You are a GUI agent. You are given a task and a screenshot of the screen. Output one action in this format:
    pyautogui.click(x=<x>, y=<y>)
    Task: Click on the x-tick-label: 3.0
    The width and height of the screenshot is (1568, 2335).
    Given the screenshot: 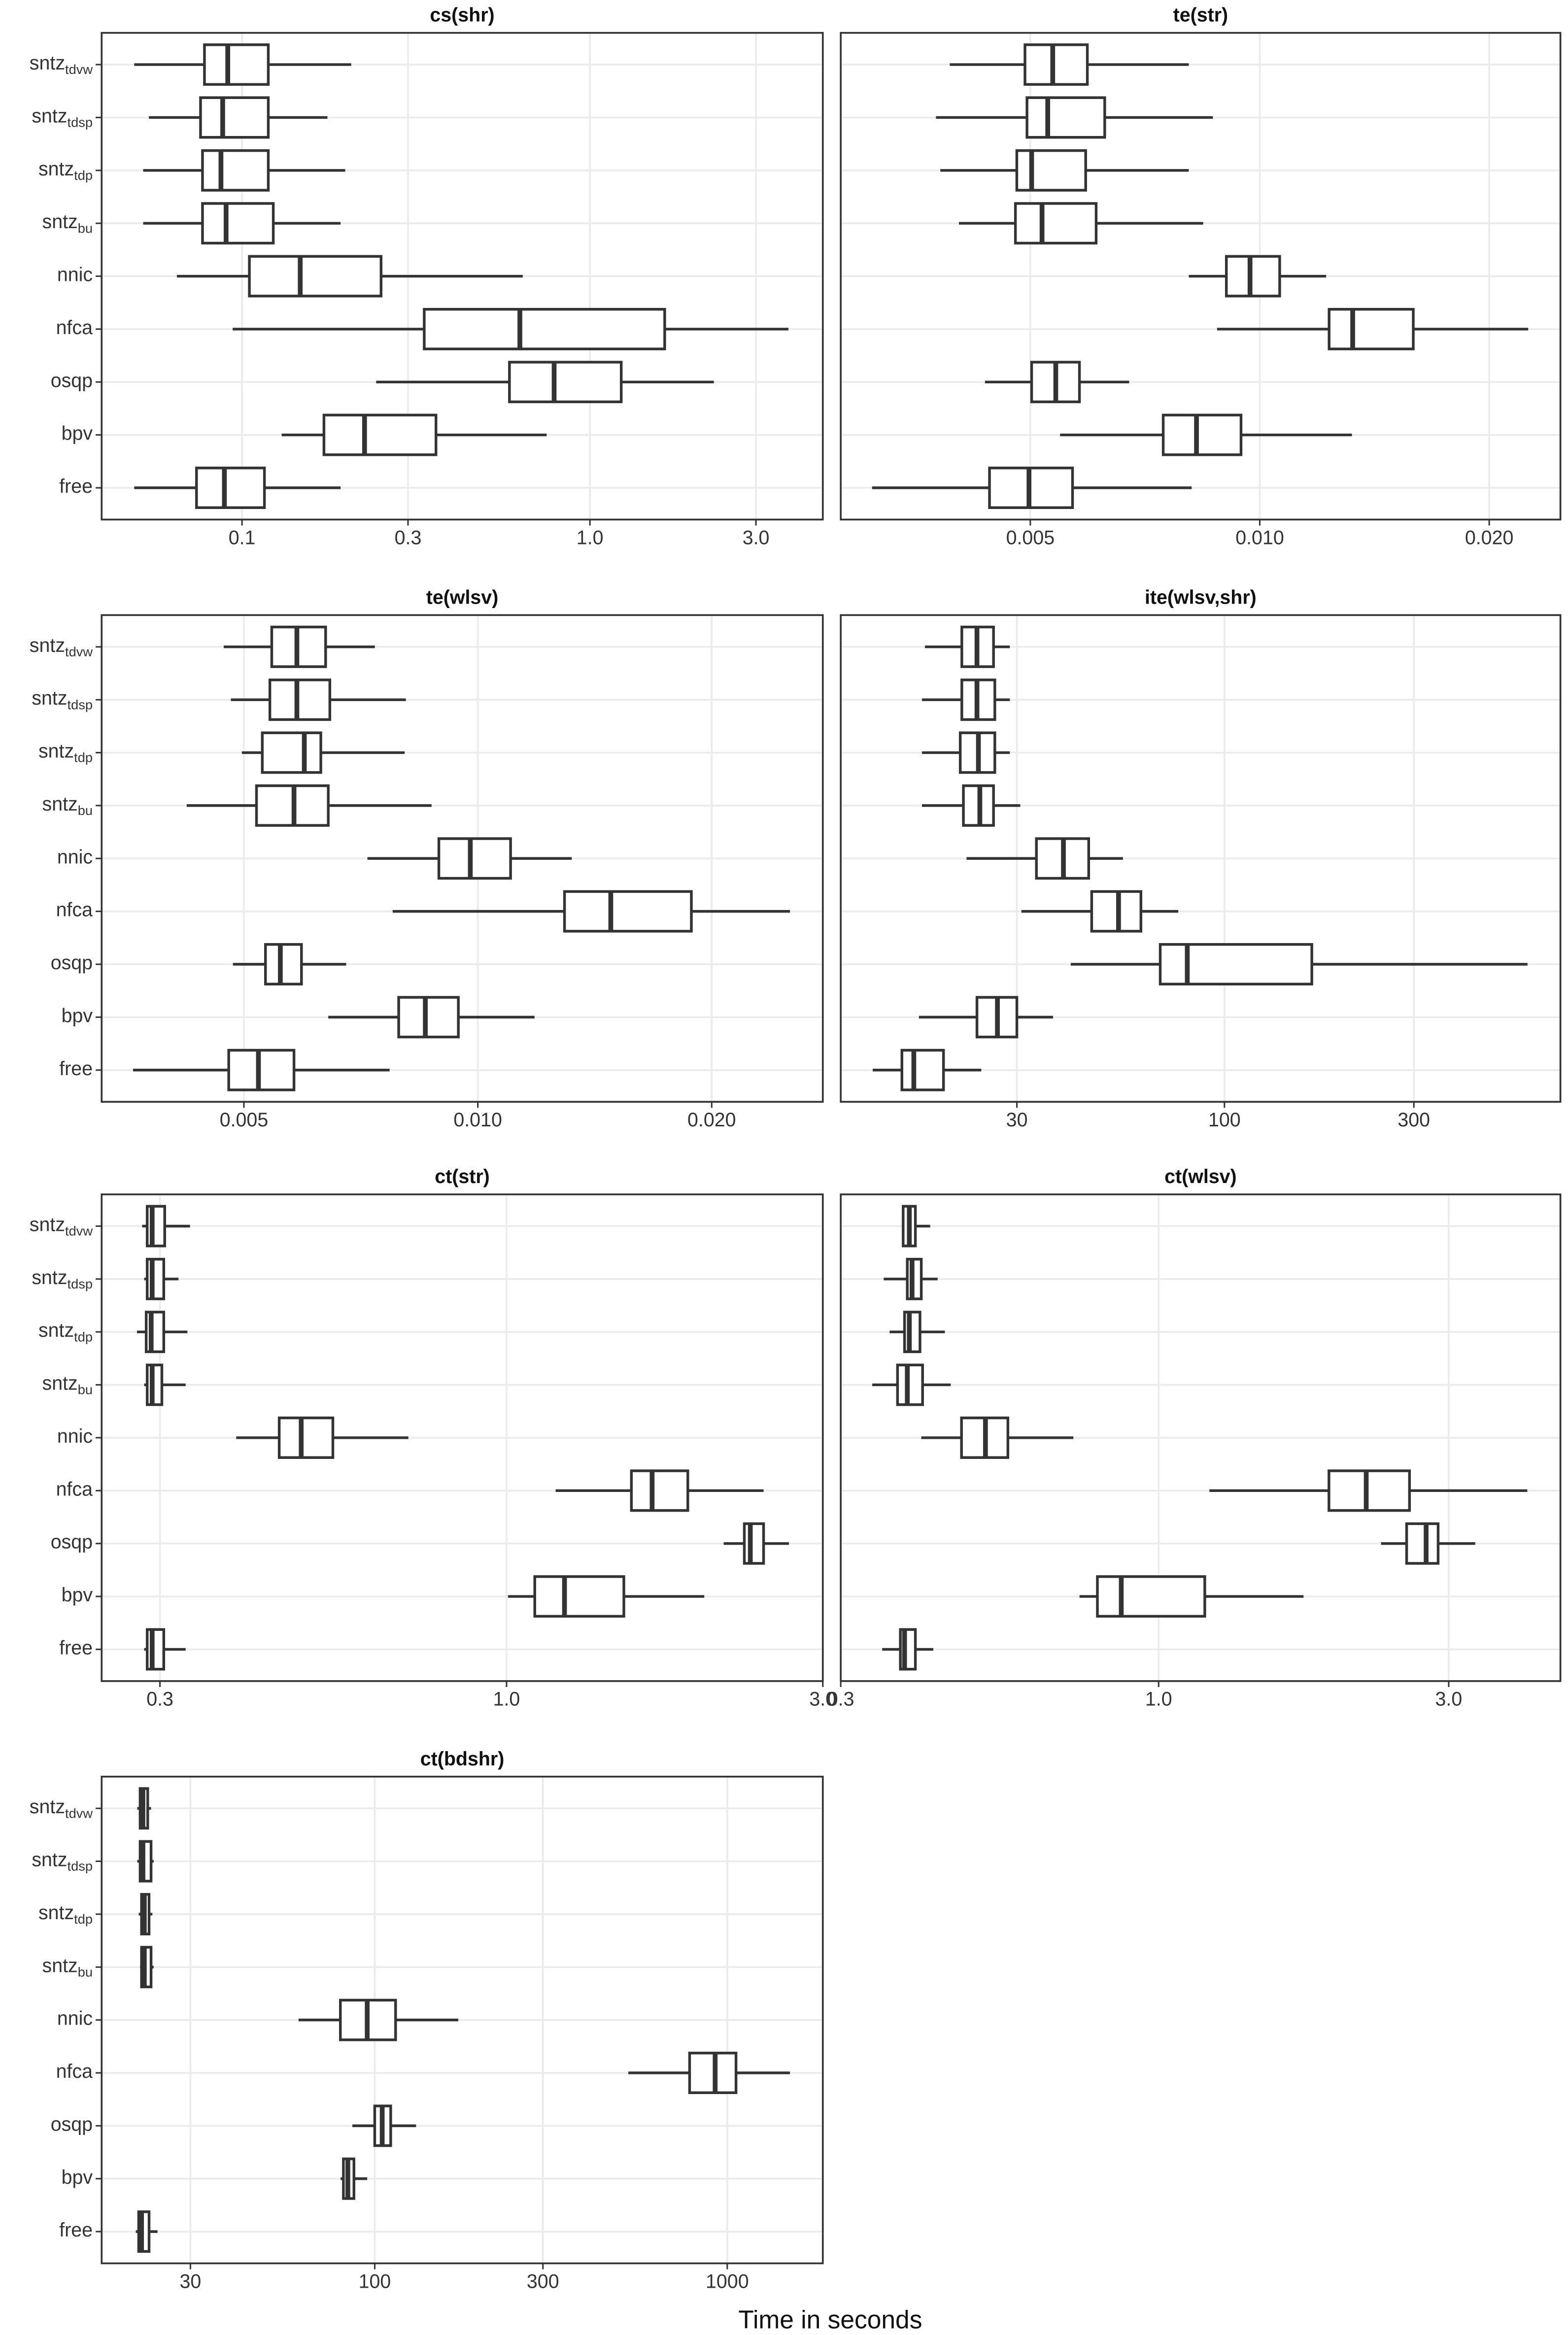 What is the action you would take?
    pyautogui.click(x=1449, y=1699)
    